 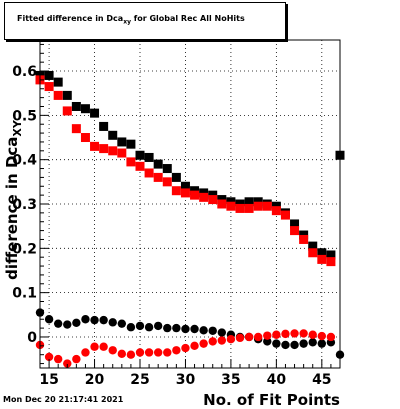 I want to click on x-axis-label: No. of Fit Points, so click(x=271, y=400).